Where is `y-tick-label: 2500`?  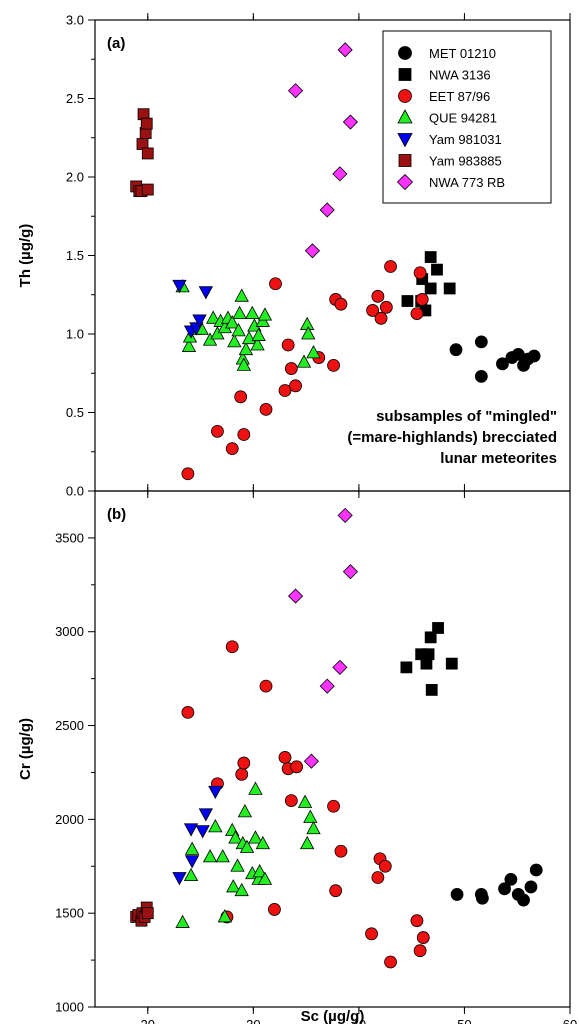
y-tick-label: 2500 is located at coordinates (69, 725).